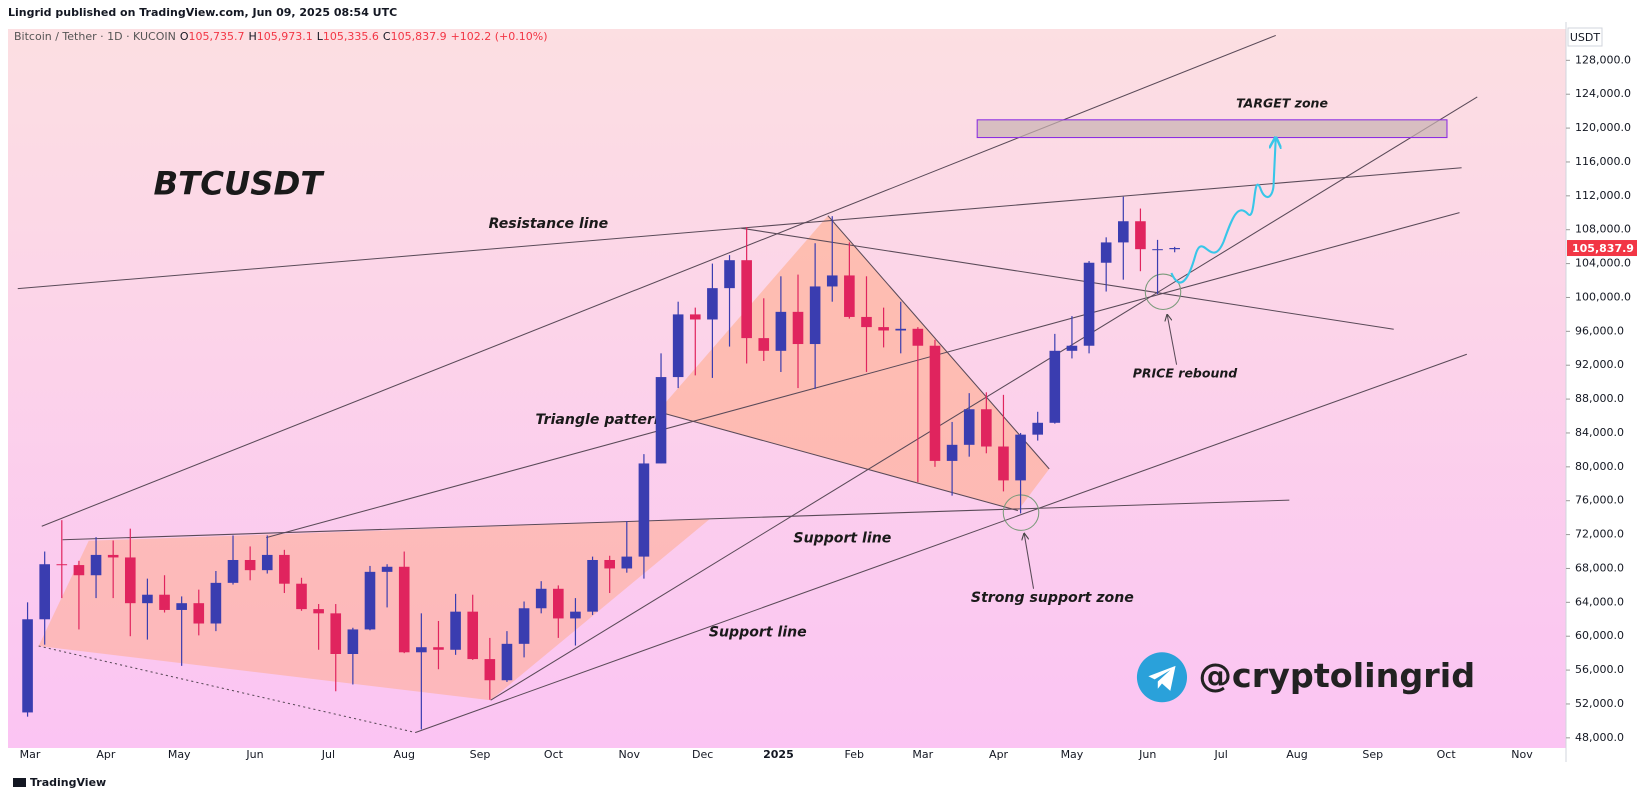  I want to click on last-price-label: 105,837.9, so click(1603, 248).